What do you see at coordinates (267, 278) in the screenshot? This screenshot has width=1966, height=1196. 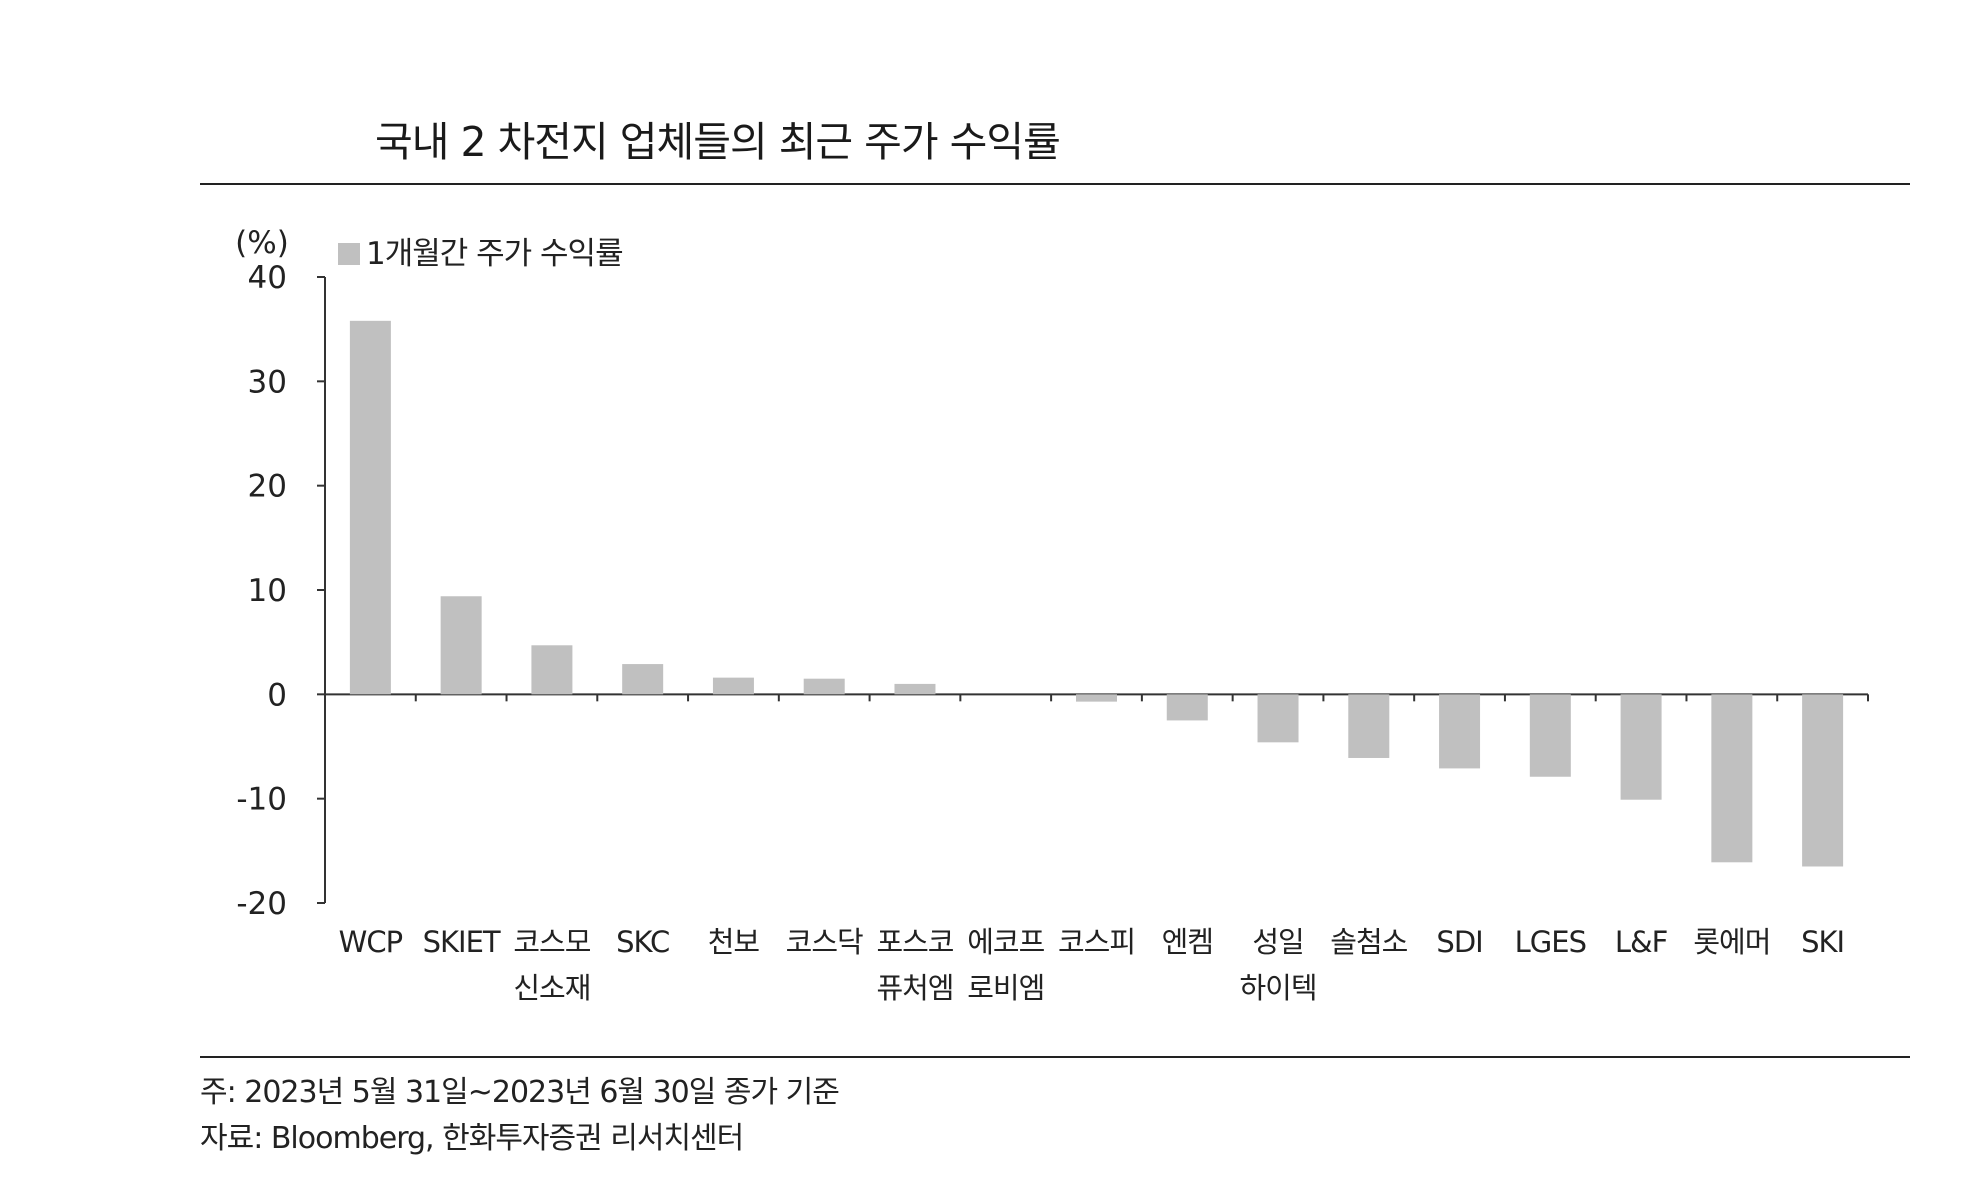 I see `y-tick-label: 40` at bounding box center [267, 278].